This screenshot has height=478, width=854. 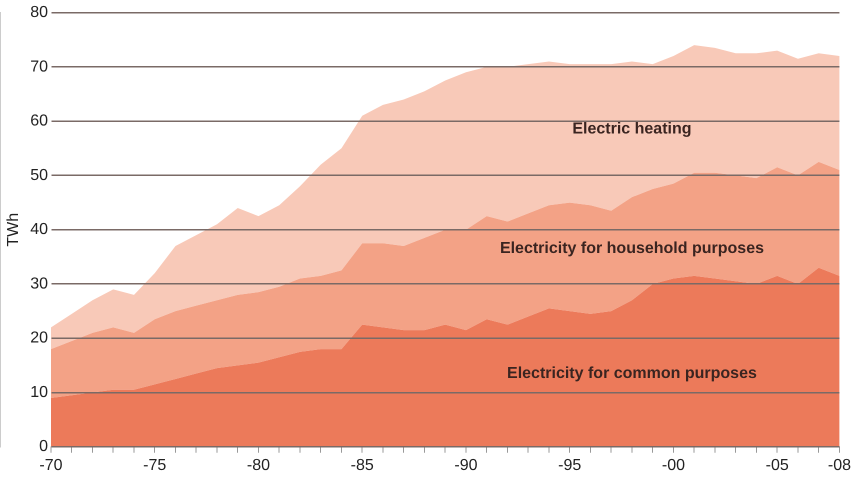 What do you see at coordinates (570, 465) in the screenshot?
I see `x-tick-label: -95` at bounding box center [570, 465].